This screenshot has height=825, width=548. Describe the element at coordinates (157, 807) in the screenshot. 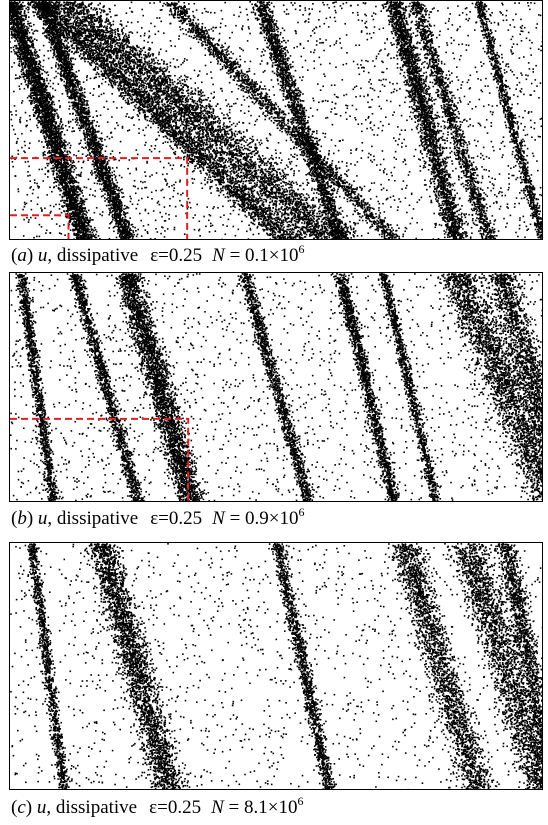

I see `caption-c: (c) u, dissipative ε=0.25 N = 8.1×106` at that location.